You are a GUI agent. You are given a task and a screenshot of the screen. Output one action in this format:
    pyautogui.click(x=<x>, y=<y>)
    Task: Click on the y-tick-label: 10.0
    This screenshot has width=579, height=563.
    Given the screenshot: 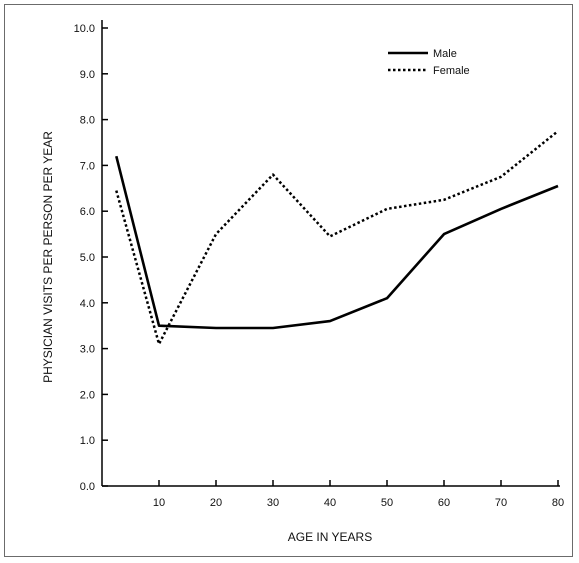 What is the action you would take?
    pyautogui.click(x=84, y=29)
    